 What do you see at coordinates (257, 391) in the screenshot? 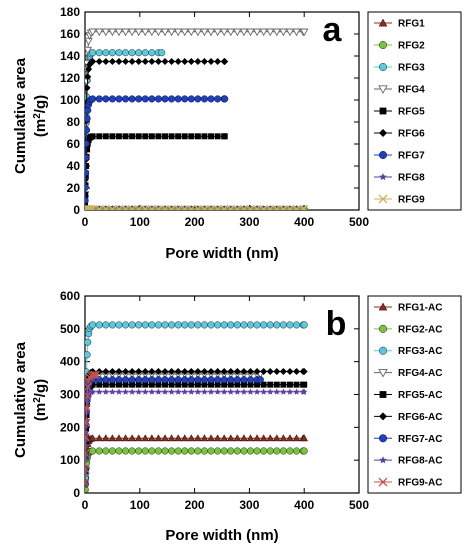
I see `point-rfg8-ac-36-shape` at bounding box center [257, 391].